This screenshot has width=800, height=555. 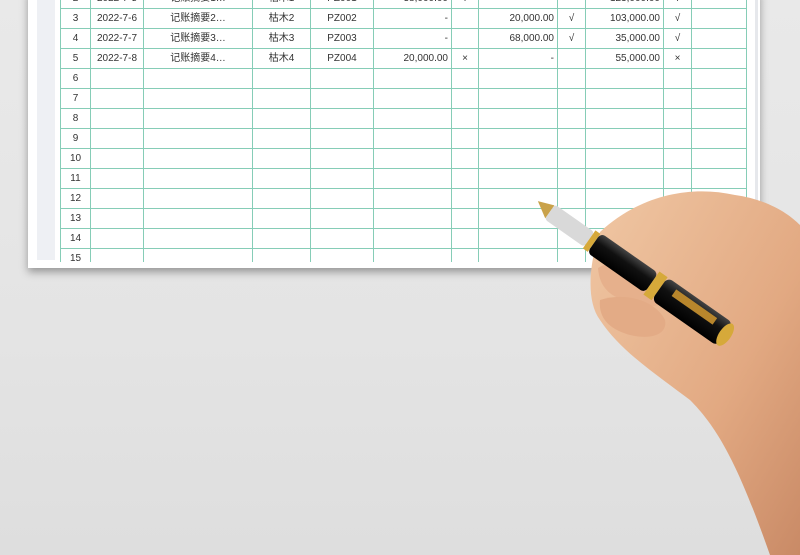 What do you see at coordinates (464, 4) in the screenshot?
I see `cell-debit-check: √` at bounding box center [464, 4].